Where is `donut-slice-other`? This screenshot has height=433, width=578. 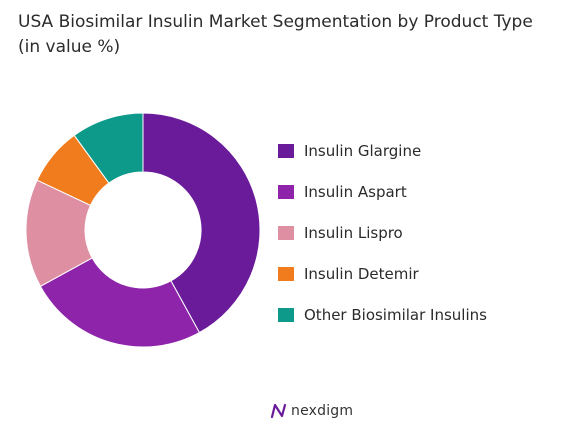 donut-slice-other is located at coordinates (108, 148).